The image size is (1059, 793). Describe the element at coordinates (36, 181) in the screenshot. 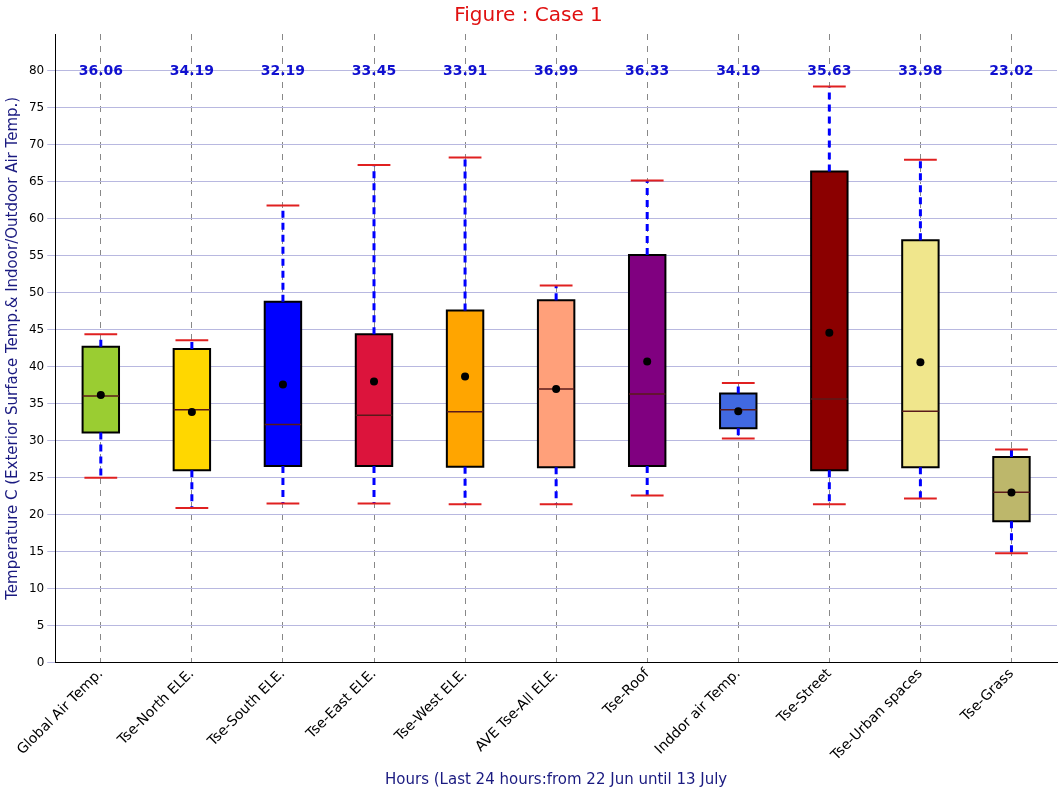

I see `y-tick-label: 65` at that location.